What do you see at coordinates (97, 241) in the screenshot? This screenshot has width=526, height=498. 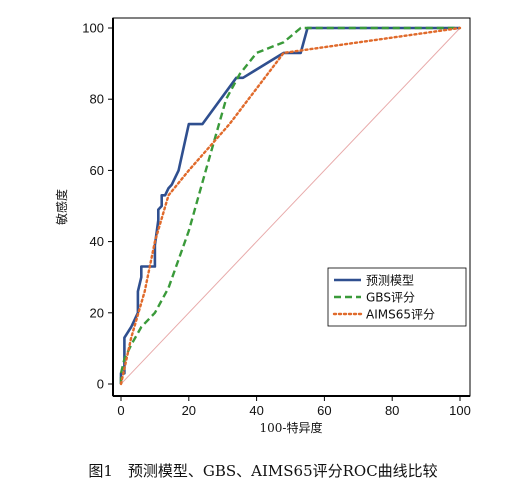 I see `y-tick-label: 40` at bounding box center [97, 241].